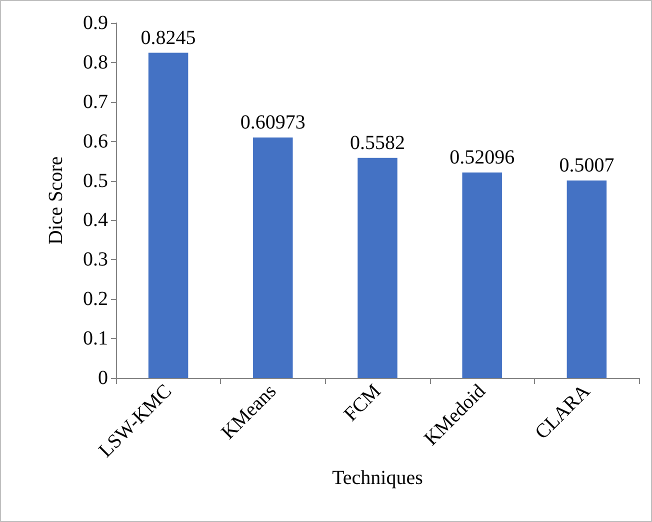  What do you see at coordinates (95, 23) in the screenshot?
I see `y-tick-label: 0.9` at bounding box center [95, 23].